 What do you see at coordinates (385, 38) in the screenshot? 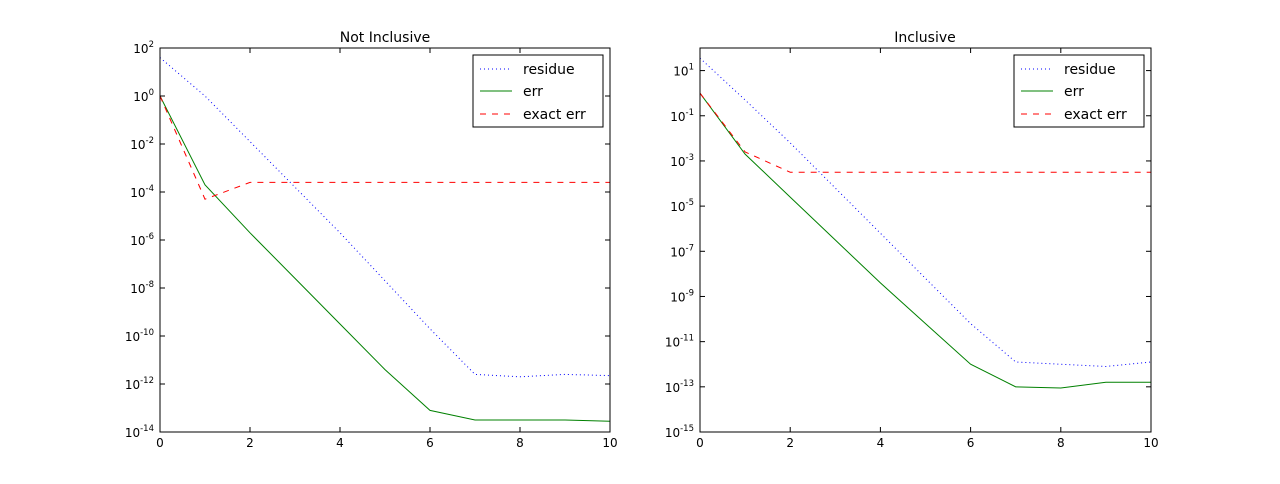
I see `chart-title: Not Inclusive` at bounding box center [385, 38].